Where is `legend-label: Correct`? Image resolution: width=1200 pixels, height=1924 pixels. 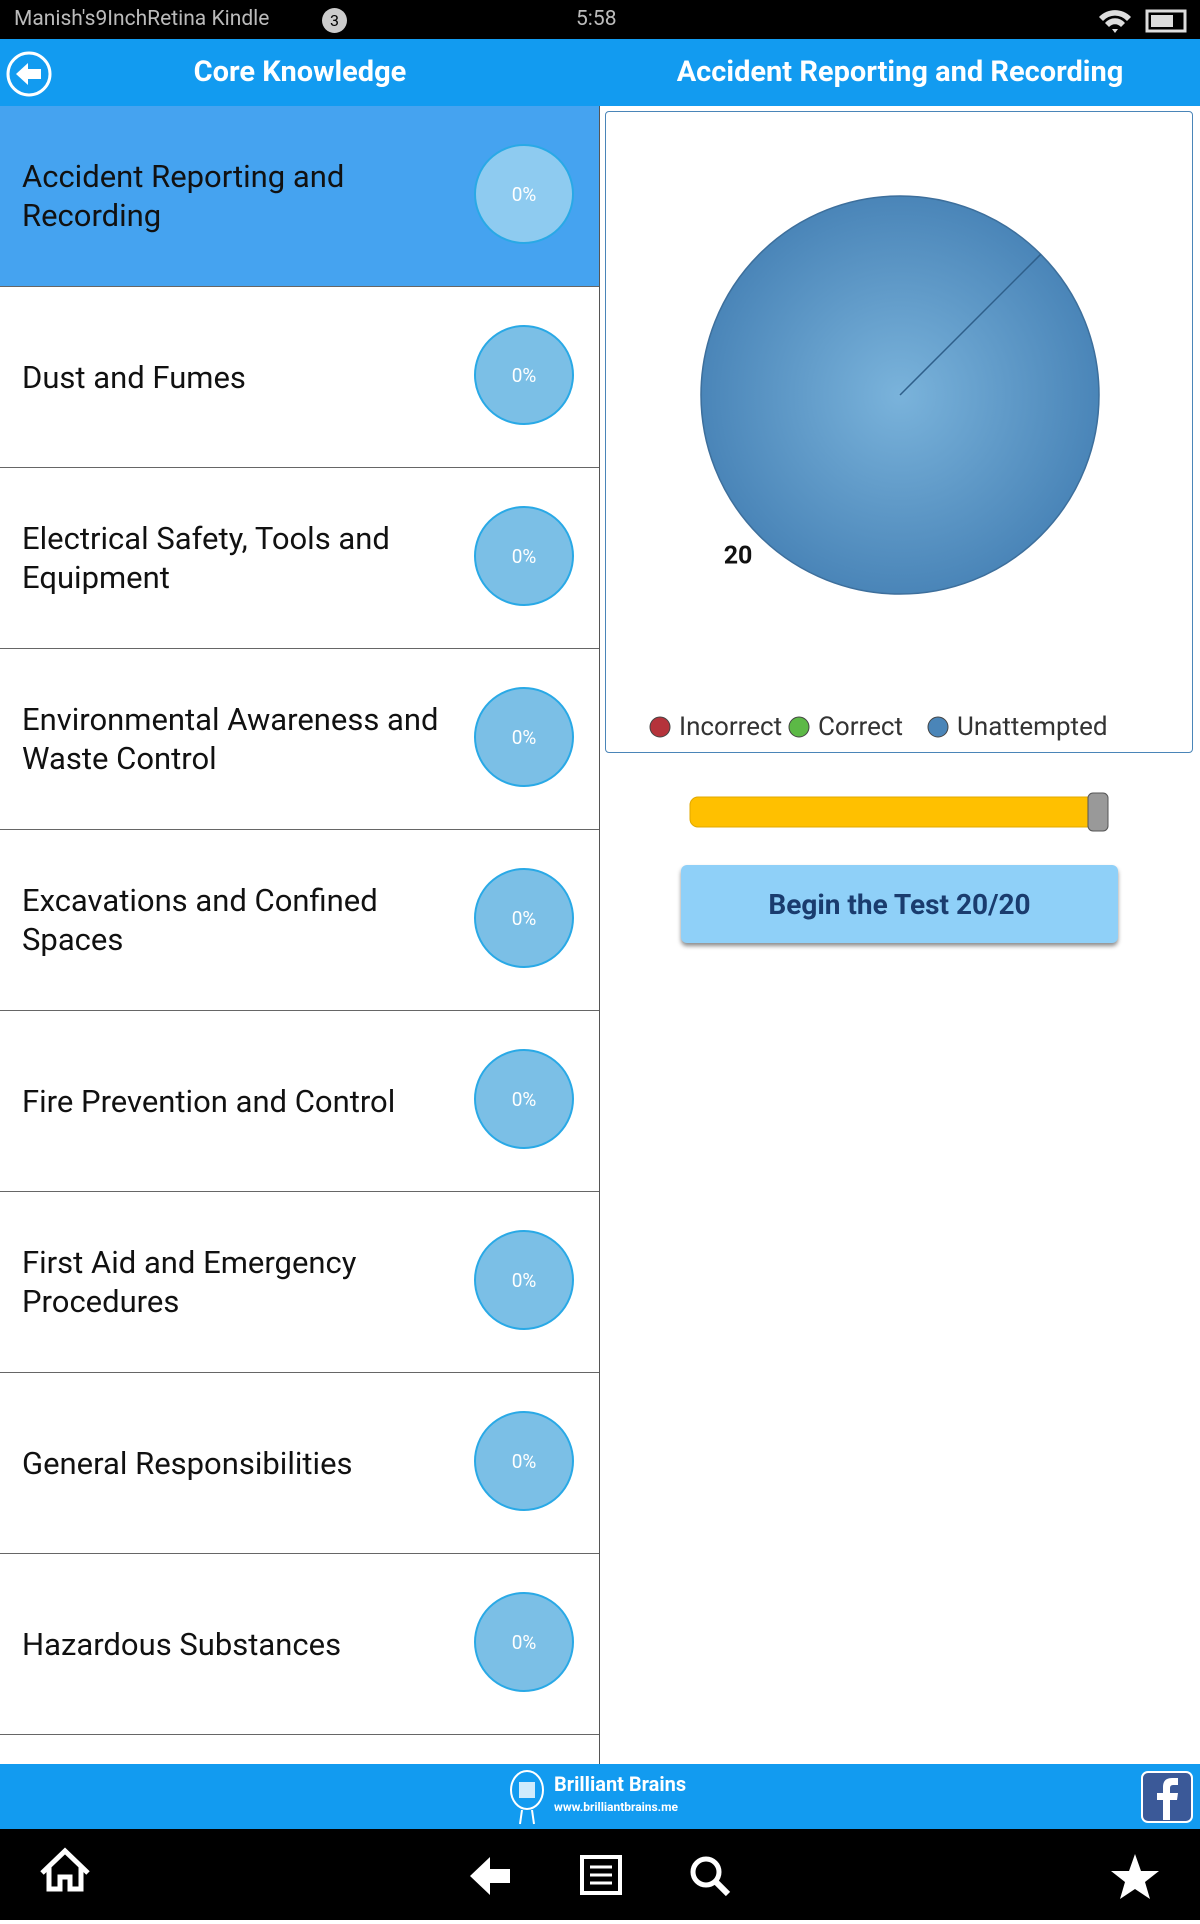 legend-label: Correct is located at coordinates (860, 727).